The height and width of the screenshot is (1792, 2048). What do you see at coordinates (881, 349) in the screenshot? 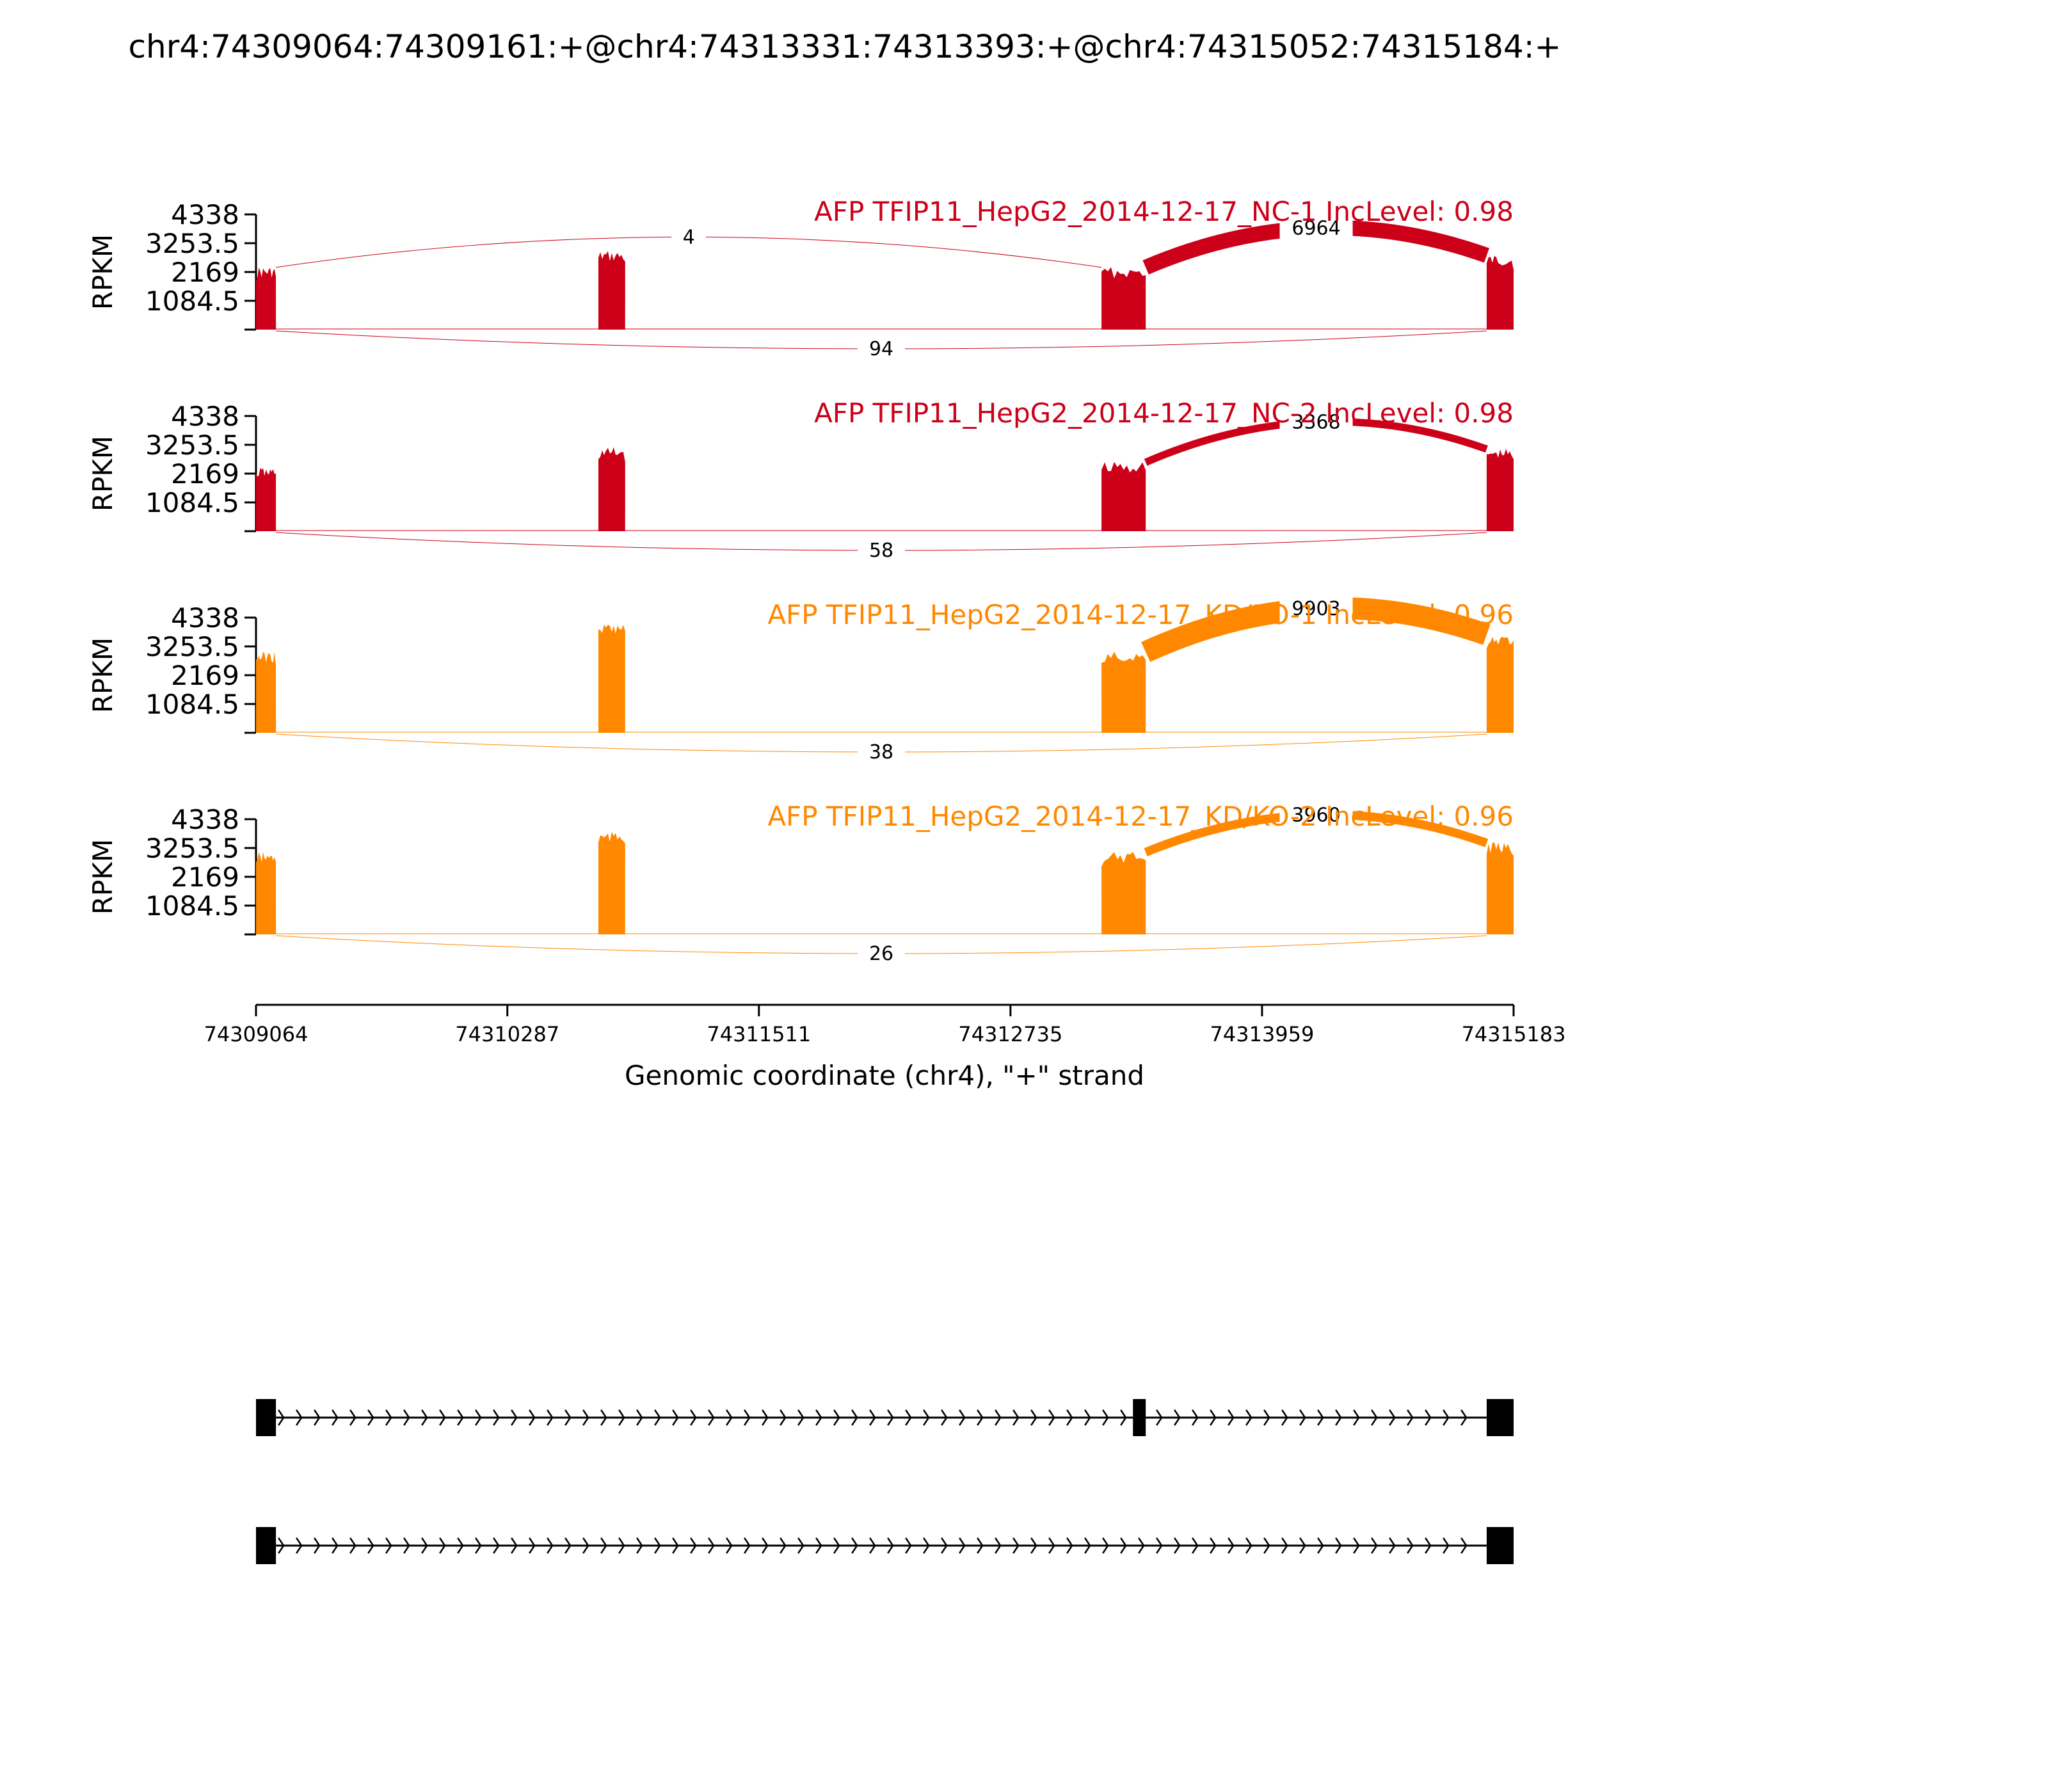
I see `junction-count-label: 94` at bounding box center [881, 349].